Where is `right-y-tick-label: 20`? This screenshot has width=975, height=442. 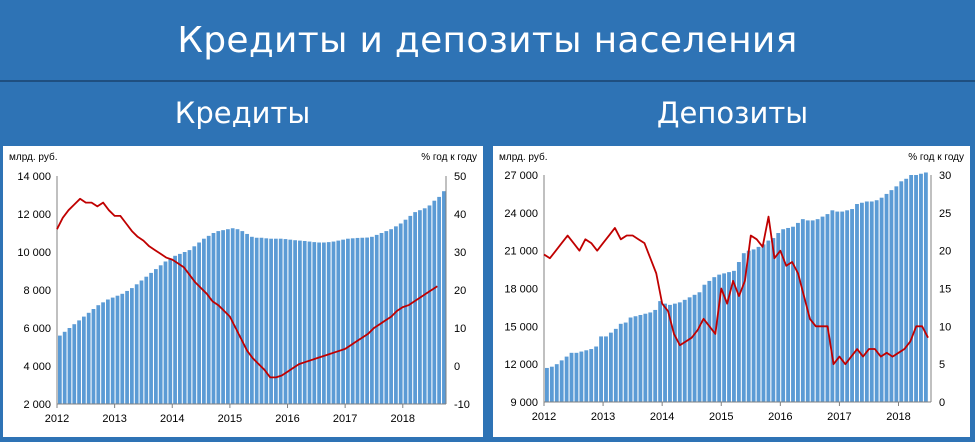
right-y-tick-label: 20 is located at coordinates (460, 291).